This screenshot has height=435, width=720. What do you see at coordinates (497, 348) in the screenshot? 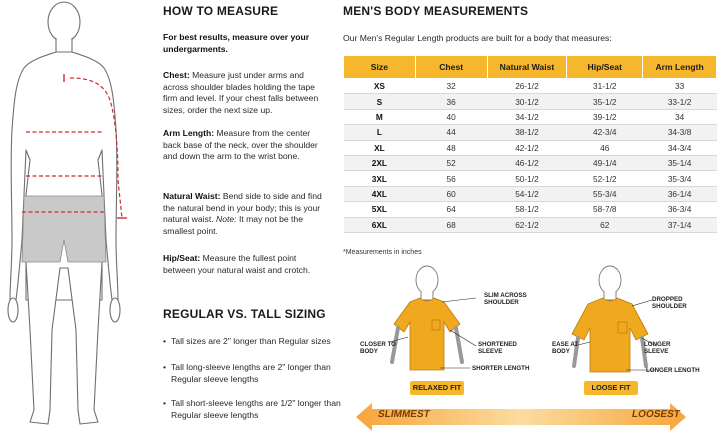
I see `shortened-sleeve-label: SHORTENED SLEEVE` at bounding box center [497, 348].